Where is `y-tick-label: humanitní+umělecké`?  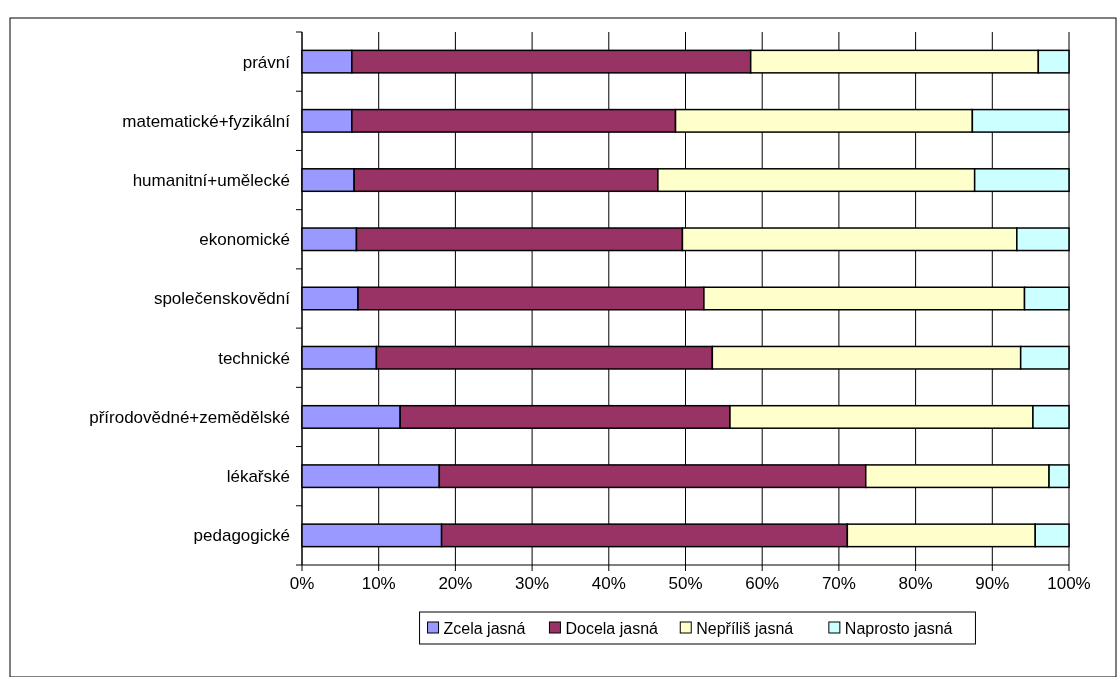 y-tick-label: humanitní+umělecké is located at coordinates (211, 181).